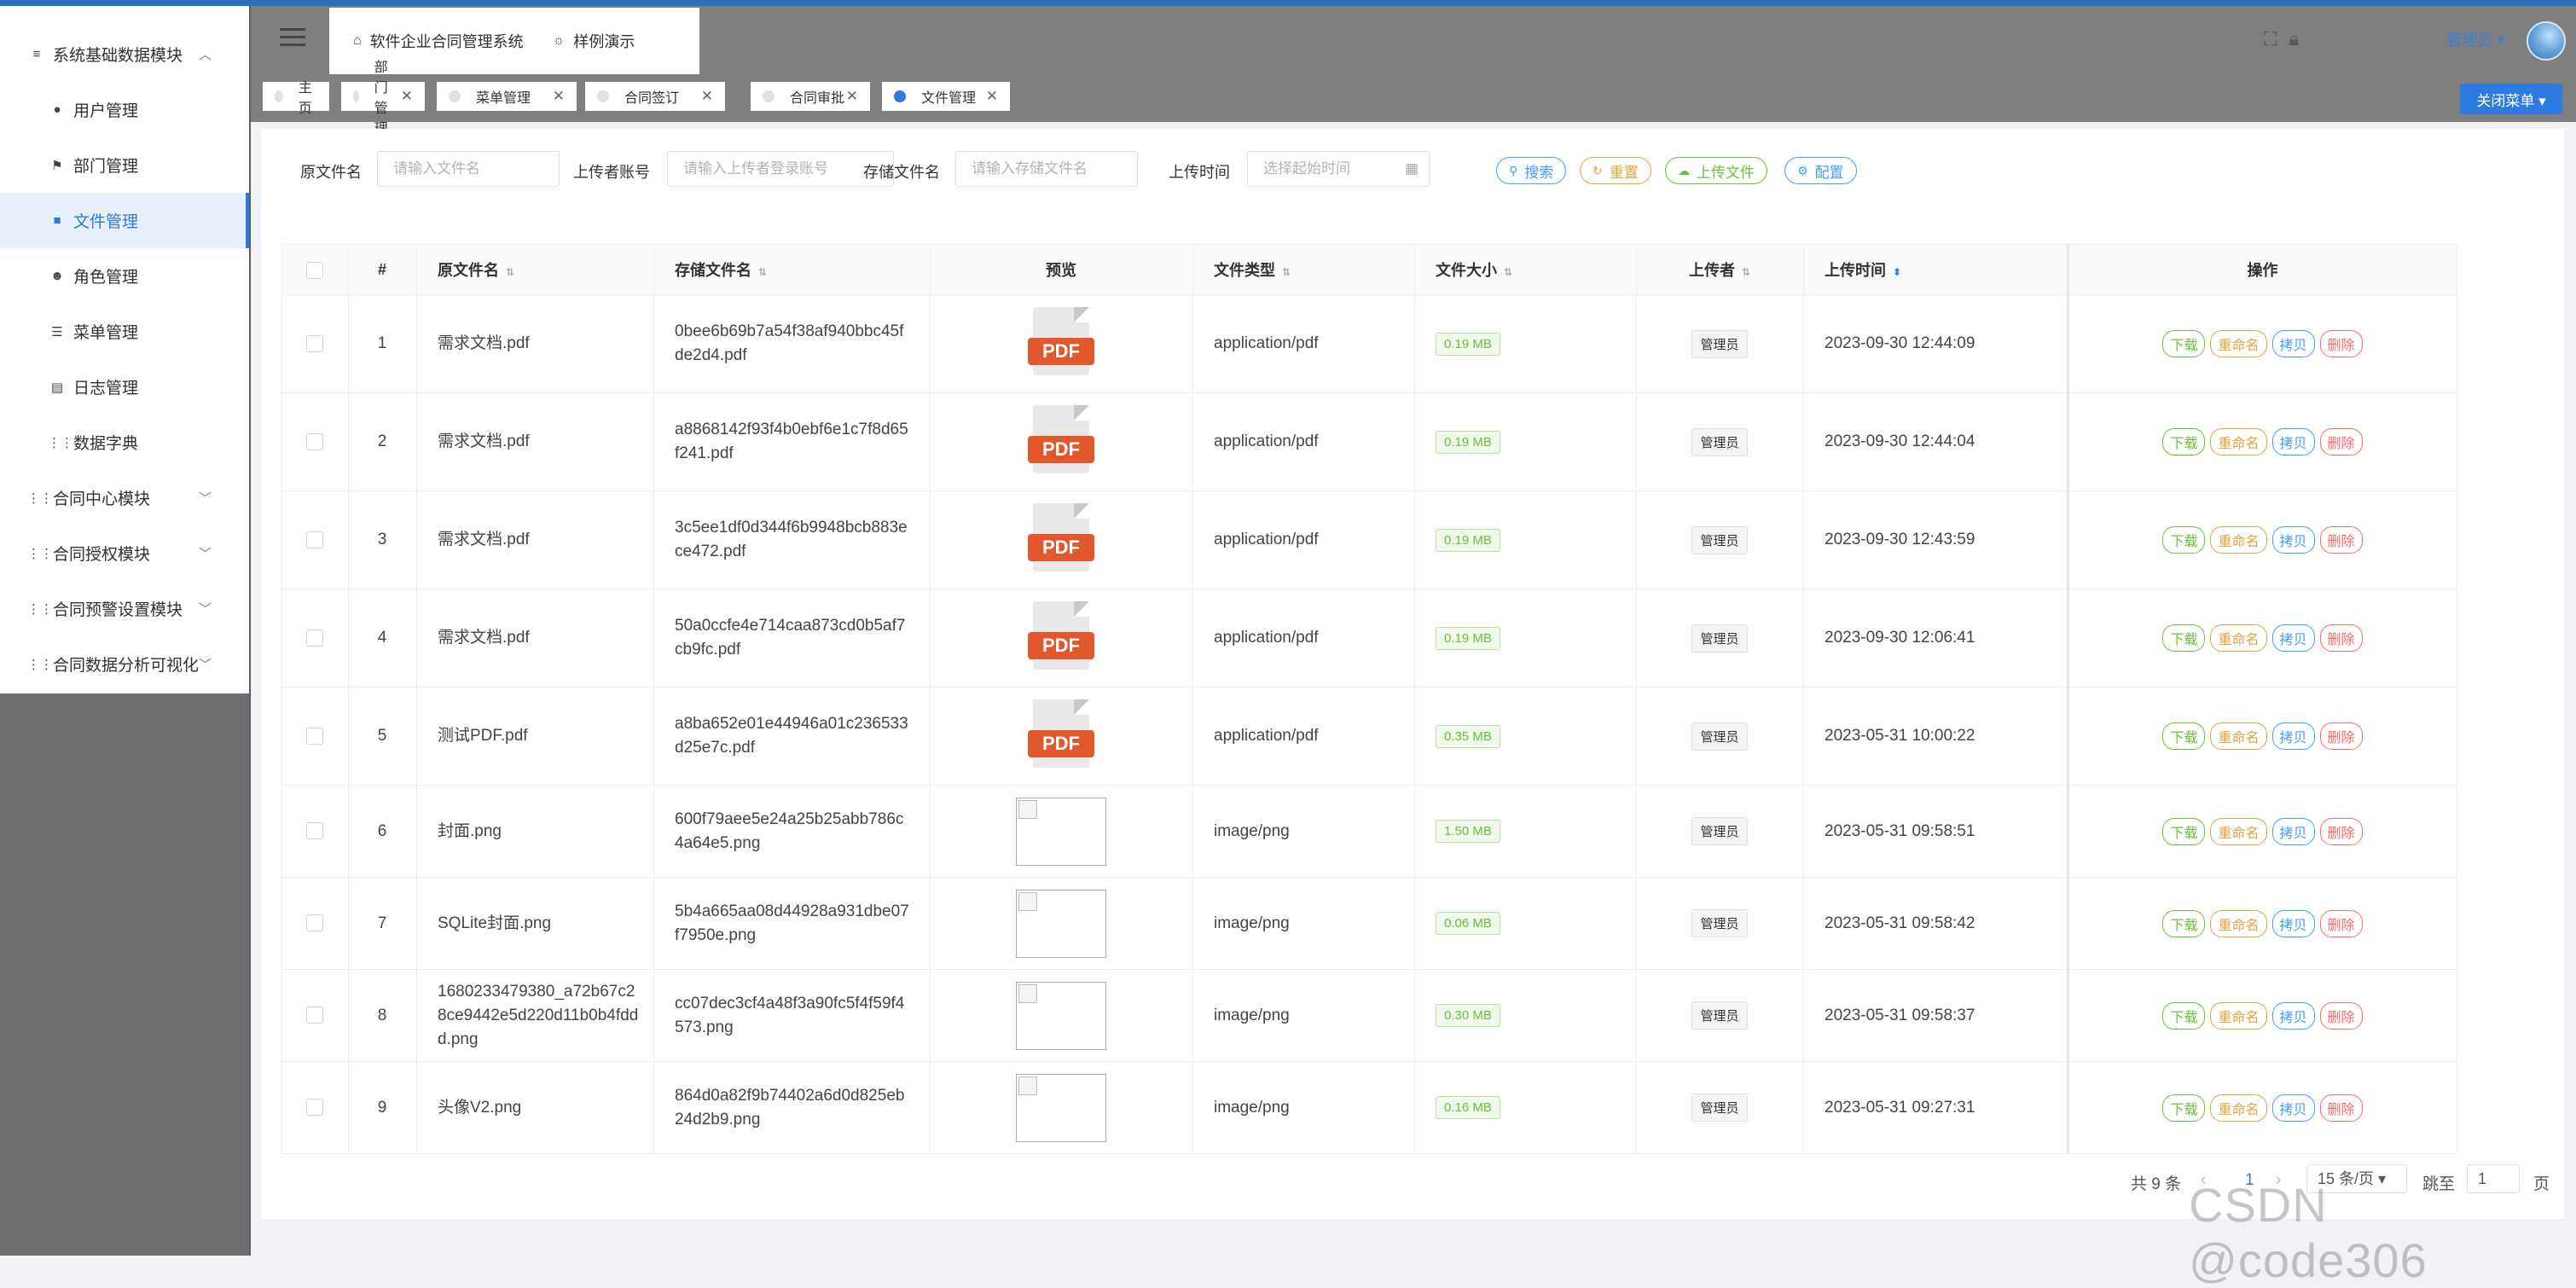  Describe the element at coordinates (535, 269) in the screenshot. I see `col-orig-name: 原文件名 ⇅` at that location.